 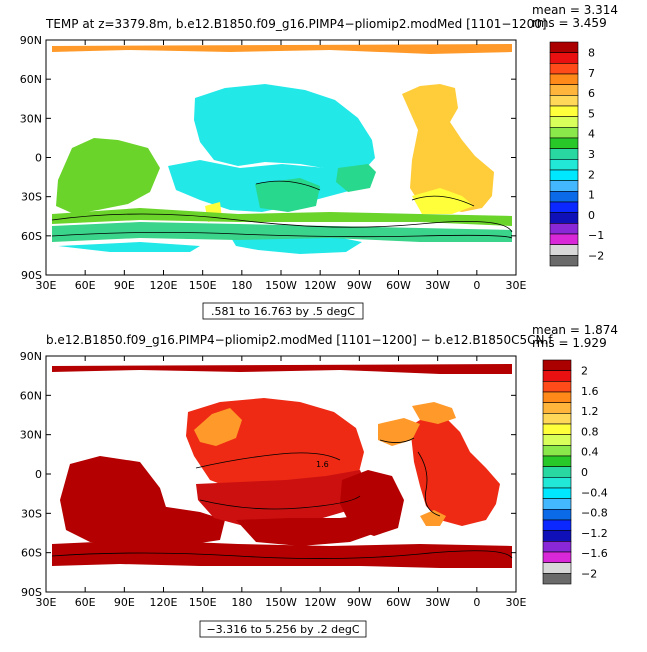 What do you see at coordinates (31, 513) in the screenshot?
I see `y-tick-label: 30S` at bounding box center [31, 513].